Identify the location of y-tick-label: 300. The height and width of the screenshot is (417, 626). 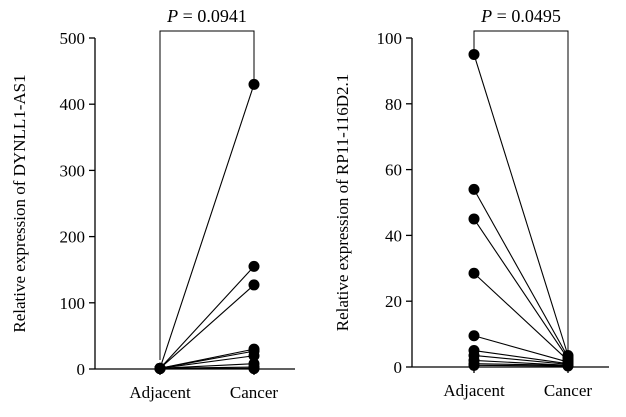
(73, 170).